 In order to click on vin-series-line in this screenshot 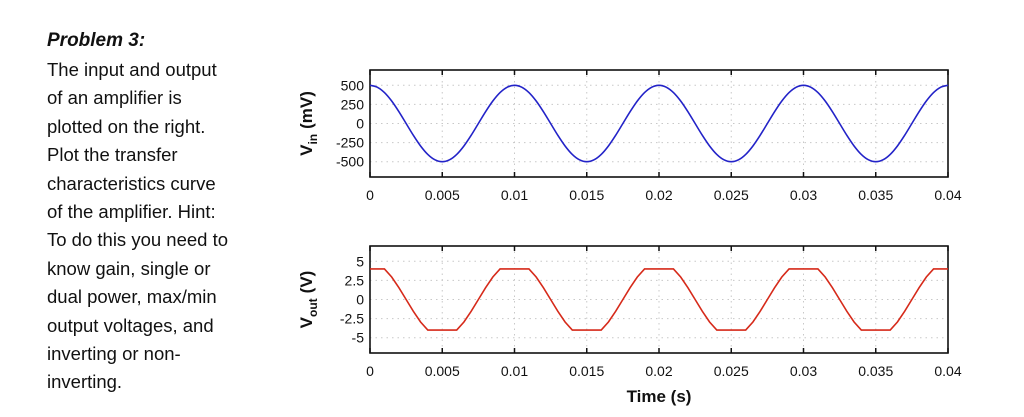, I will do `click(659, 123)`.